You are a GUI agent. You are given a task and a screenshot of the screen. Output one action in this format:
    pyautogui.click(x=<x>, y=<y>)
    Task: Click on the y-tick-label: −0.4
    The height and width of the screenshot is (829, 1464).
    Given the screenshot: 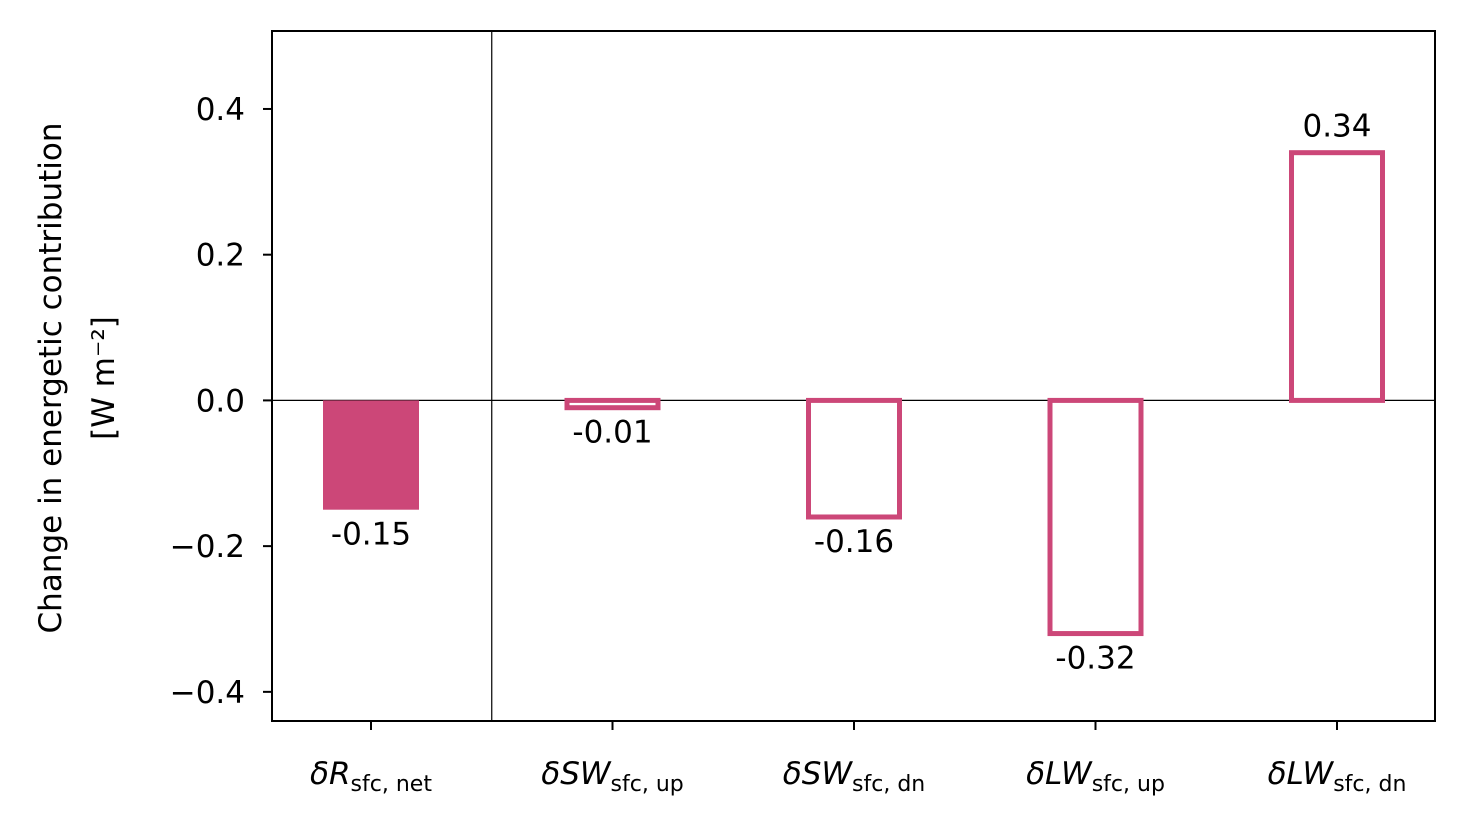 What is the action you would take?
    pyautogui.click(x=207, y=693)
    